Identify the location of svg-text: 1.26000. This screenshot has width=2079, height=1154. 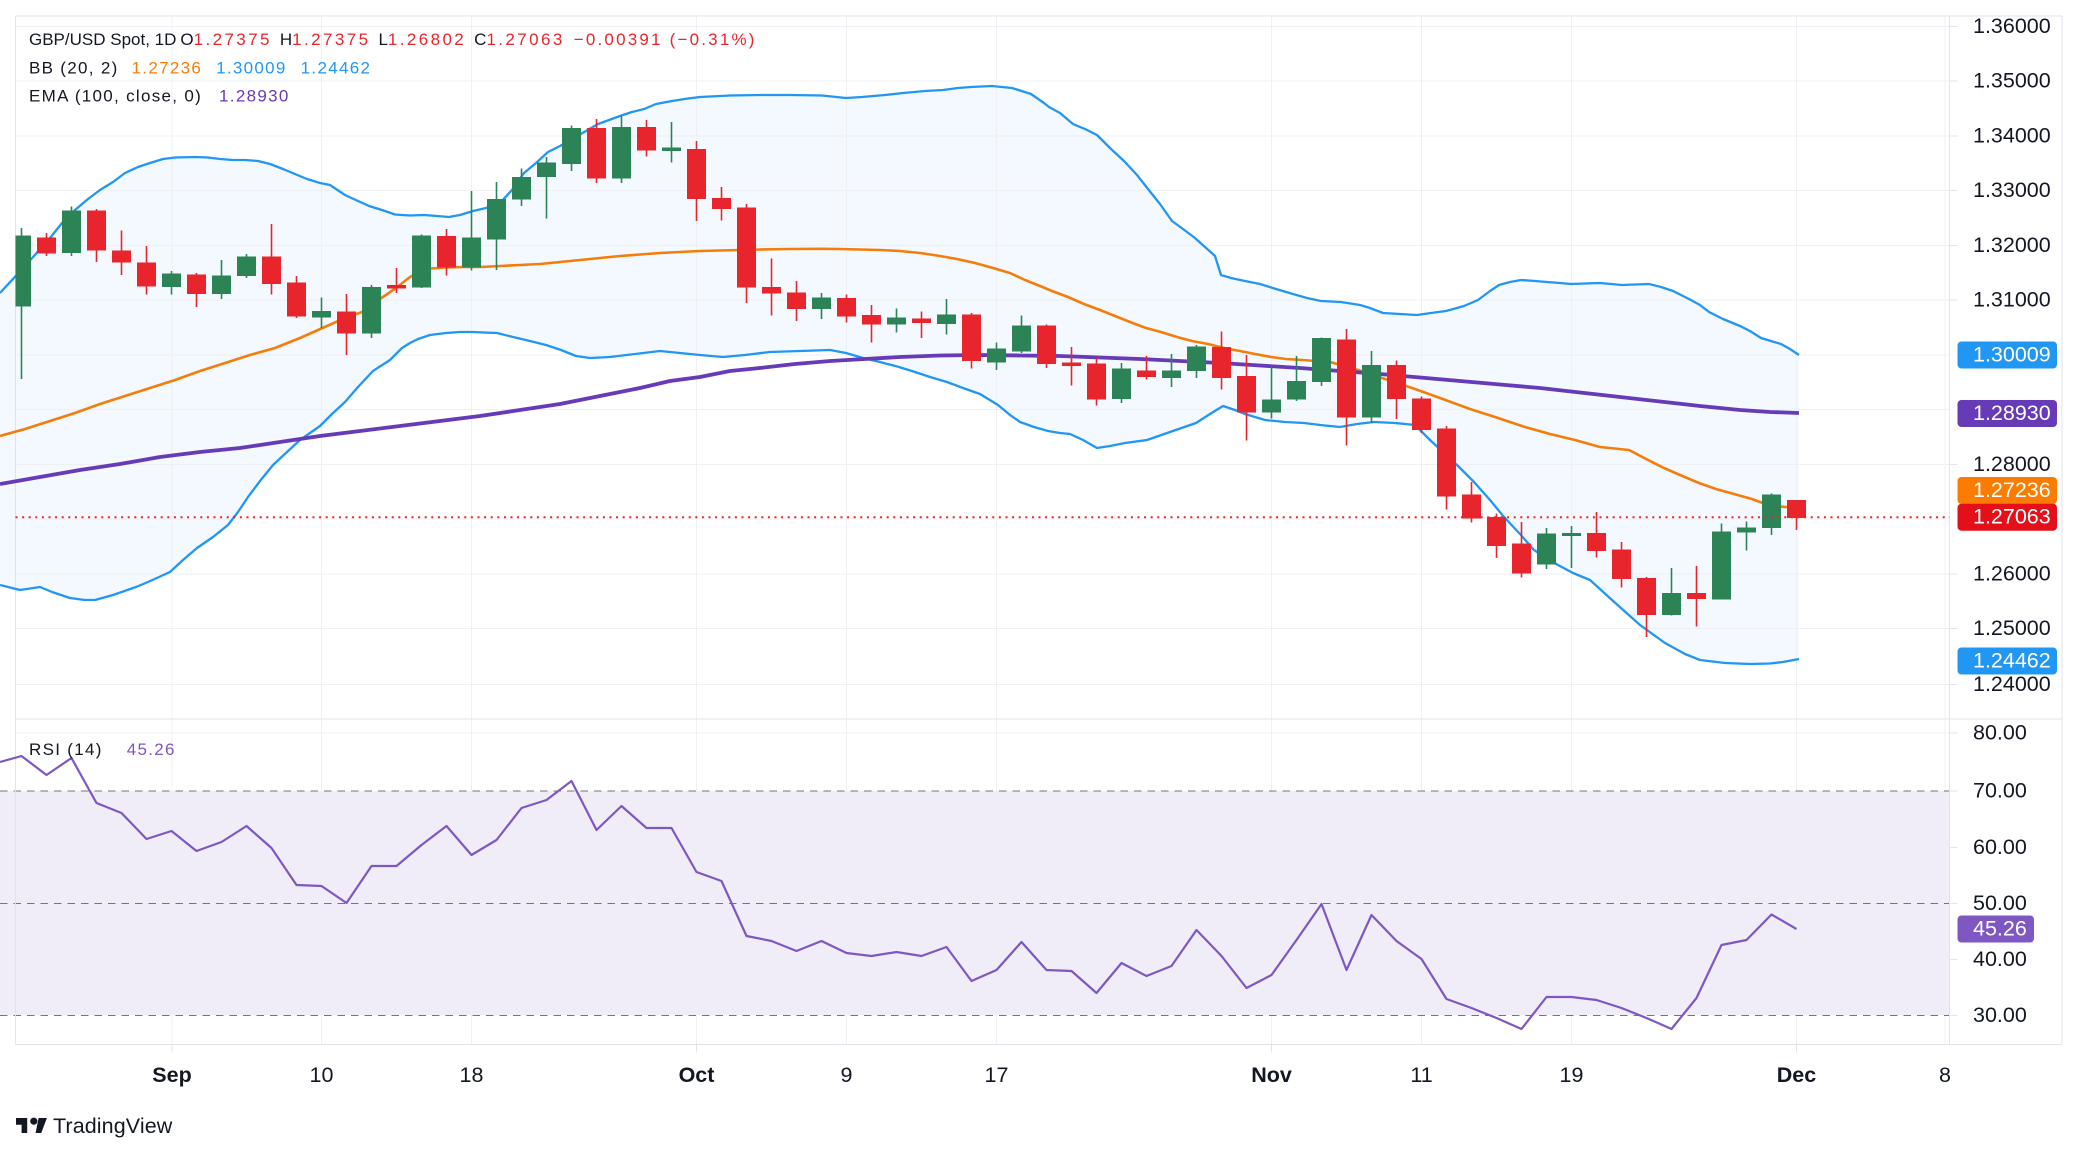
(2012, 574).